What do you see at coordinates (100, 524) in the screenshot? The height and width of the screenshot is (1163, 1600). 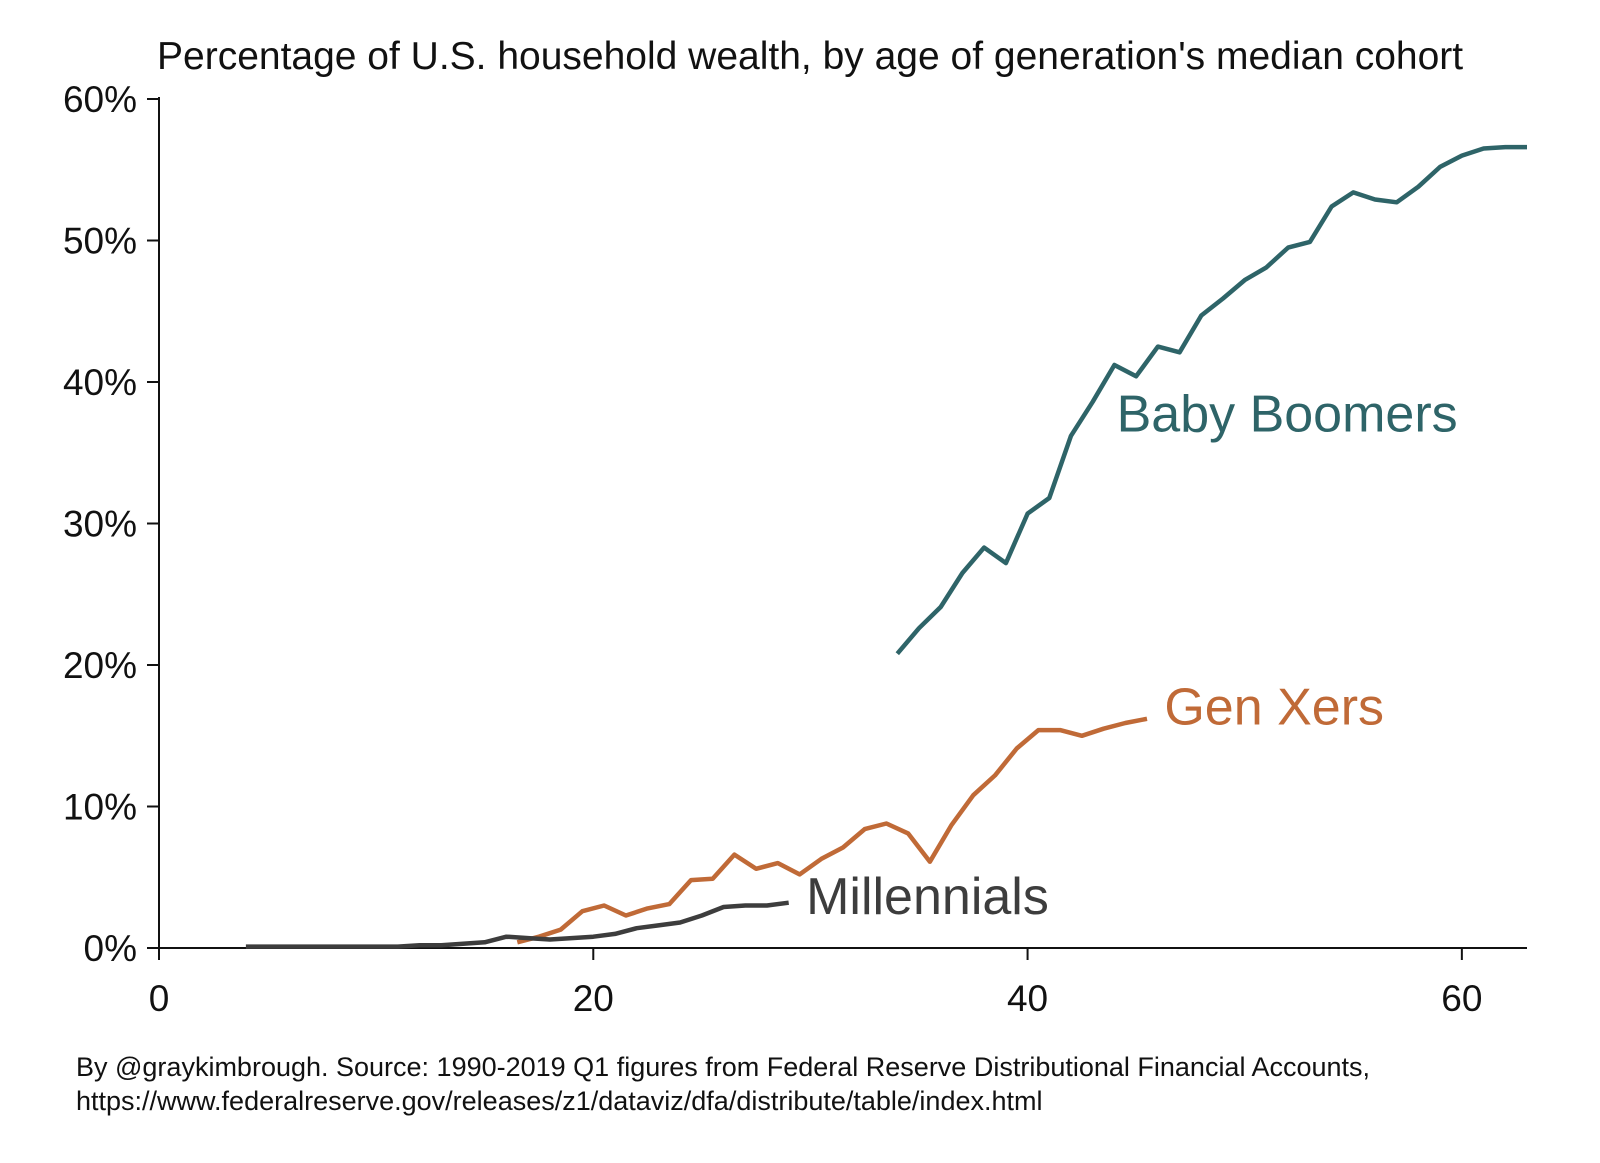 I see `y-tick-label: 30%` at bounding box center [100, 524].